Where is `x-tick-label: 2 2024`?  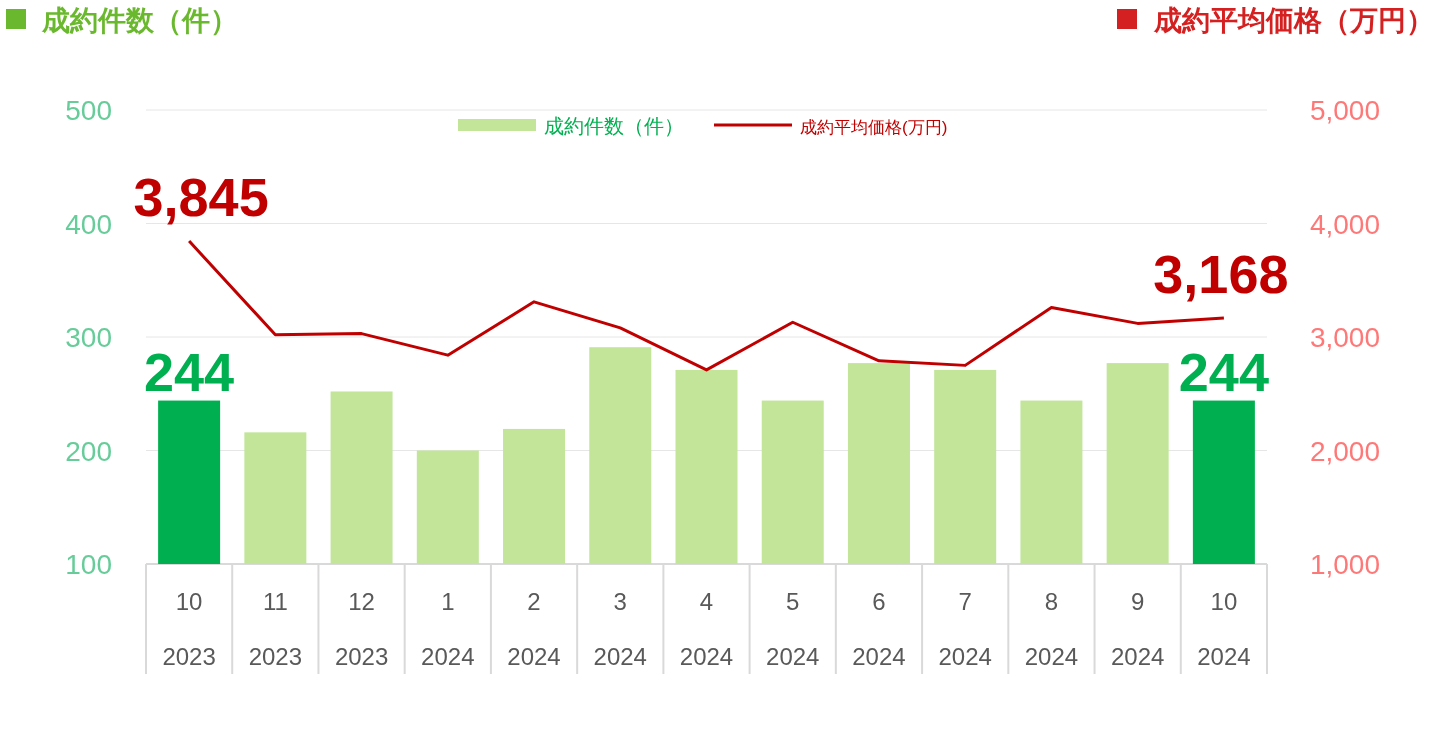 x-tick-label: 2 2024 is located at coordinates (534, 629).